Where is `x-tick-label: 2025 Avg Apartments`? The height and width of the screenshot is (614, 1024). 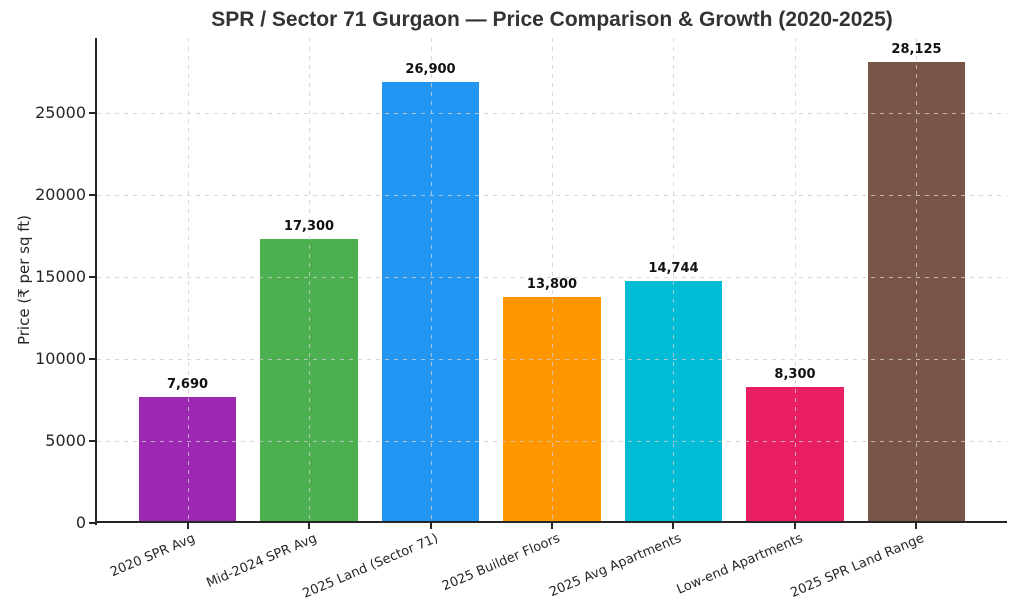 x-tick-label: 2025 Avg Apartments is located at coordinates (615, 566).